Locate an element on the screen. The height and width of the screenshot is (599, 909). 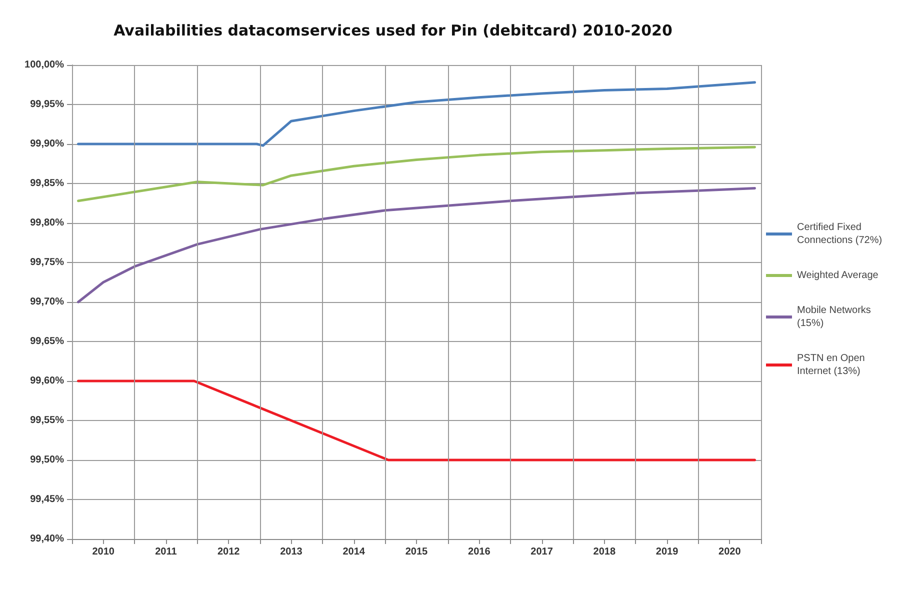
x-tick-label: 2014 is located at coordinates (354, 552).